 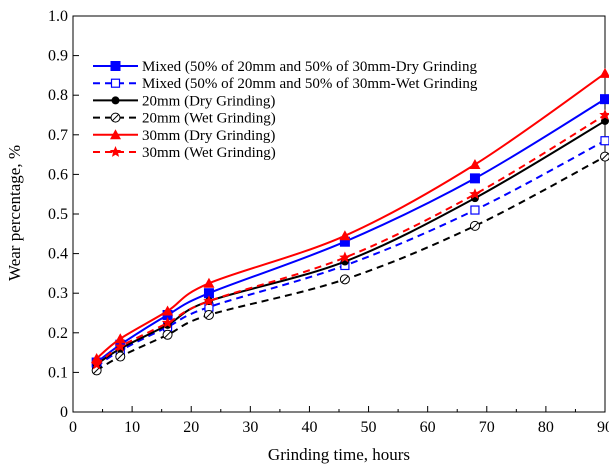 I want to click on x-tick-label: 20, so click(x=191, y=427).